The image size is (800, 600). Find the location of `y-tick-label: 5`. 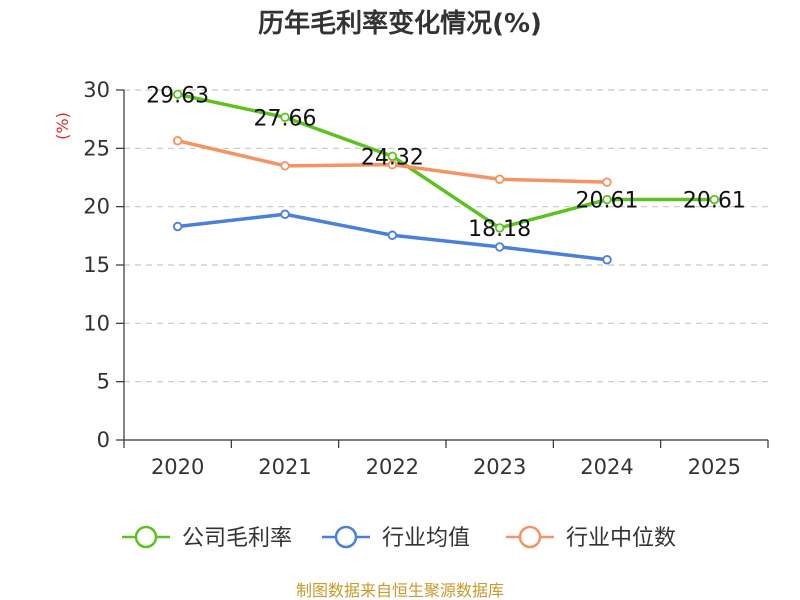

y-tick-label: 5 is located at coordinates (103, 382).